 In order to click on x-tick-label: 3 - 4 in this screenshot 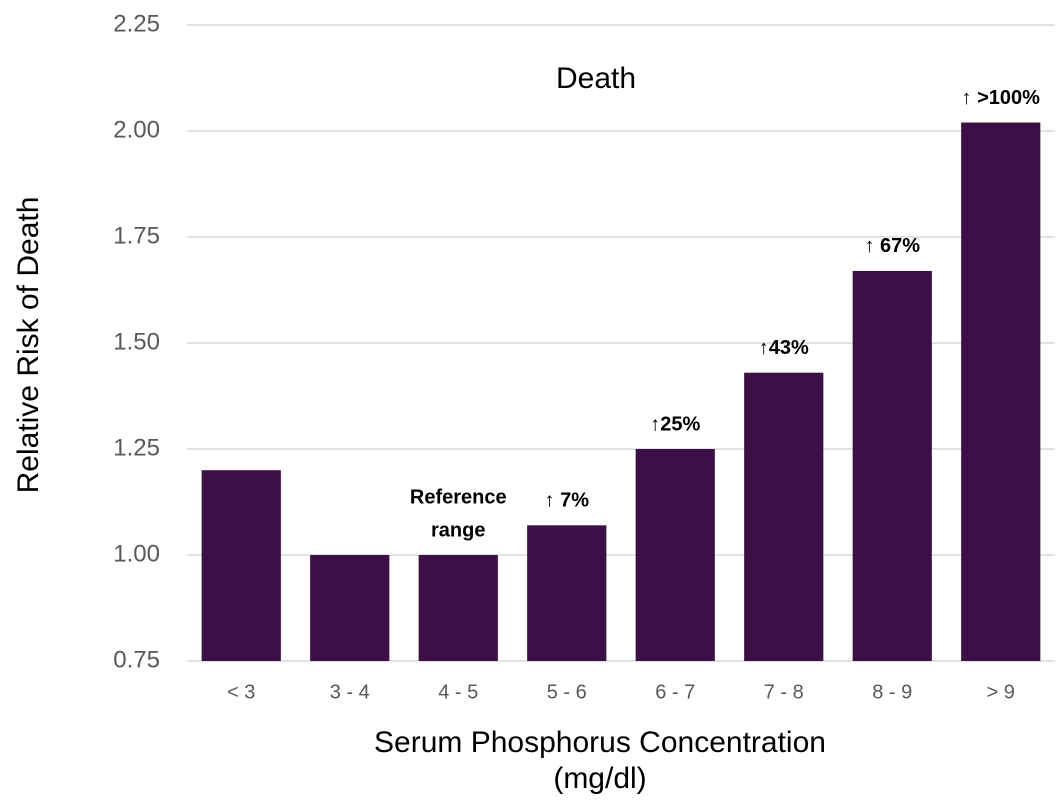, I will do `click(350, 692)`.